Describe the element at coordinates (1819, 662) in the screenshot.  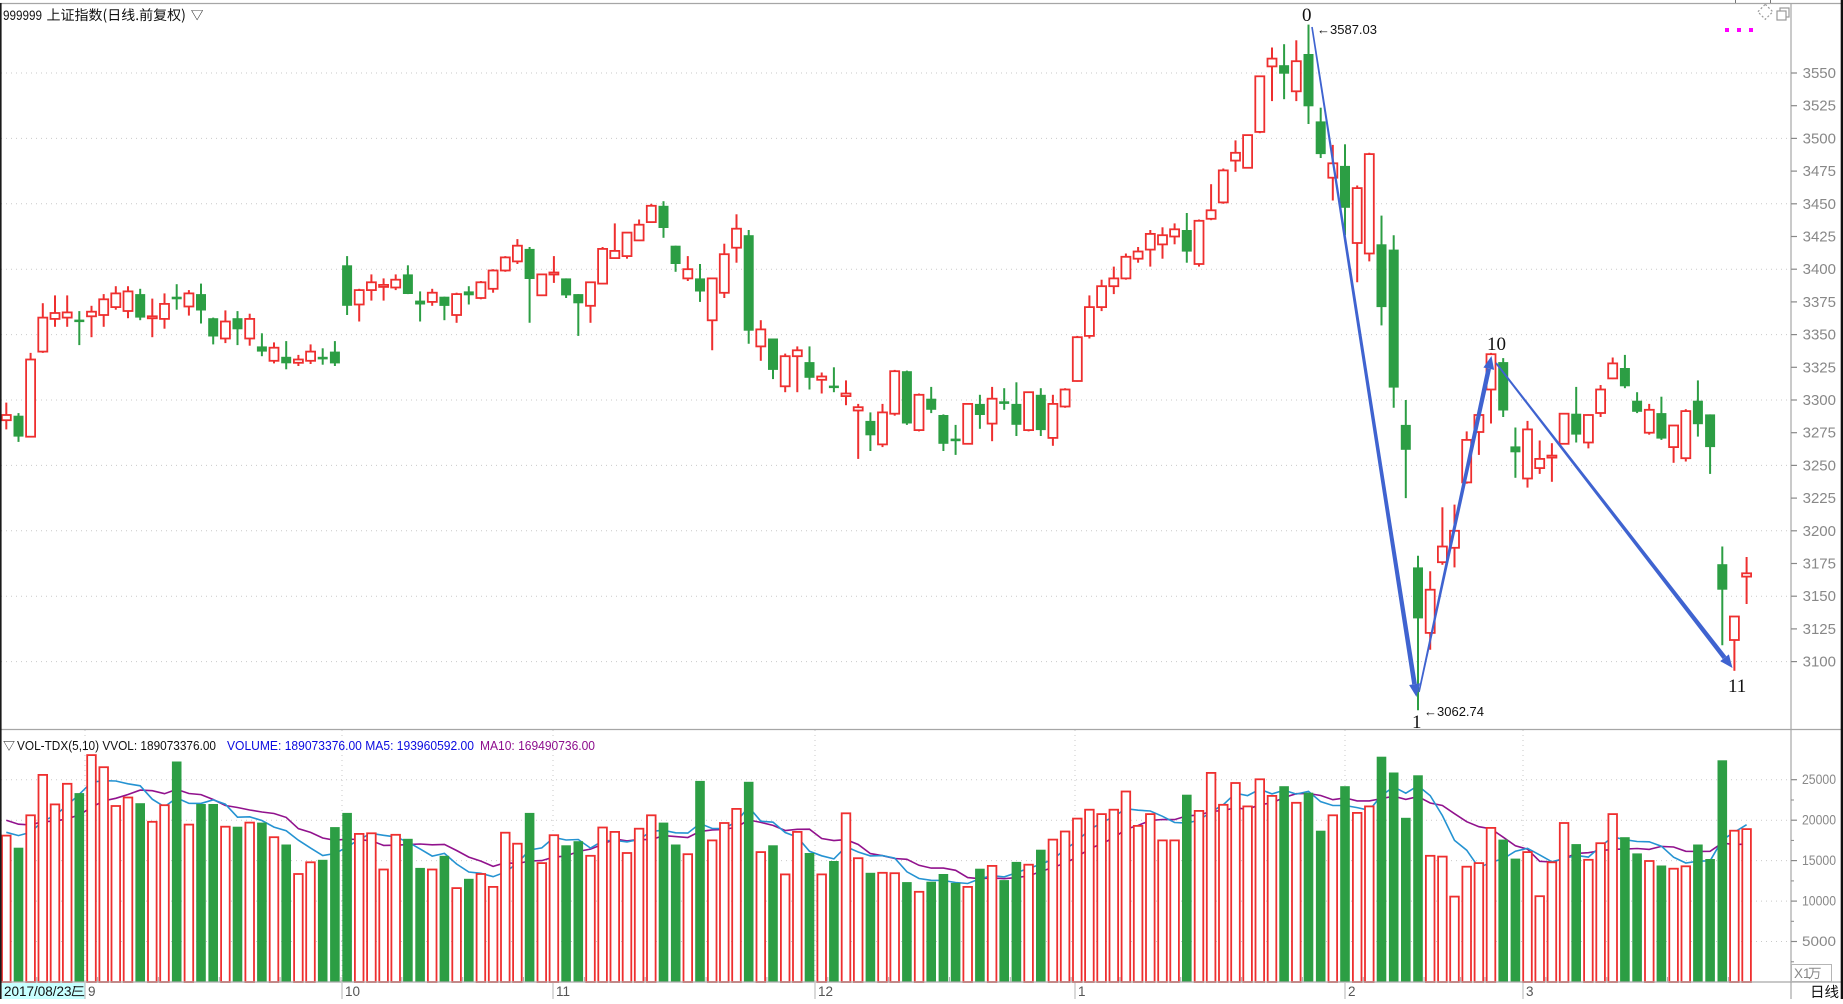
I see `svg-text: 3100` at that location.